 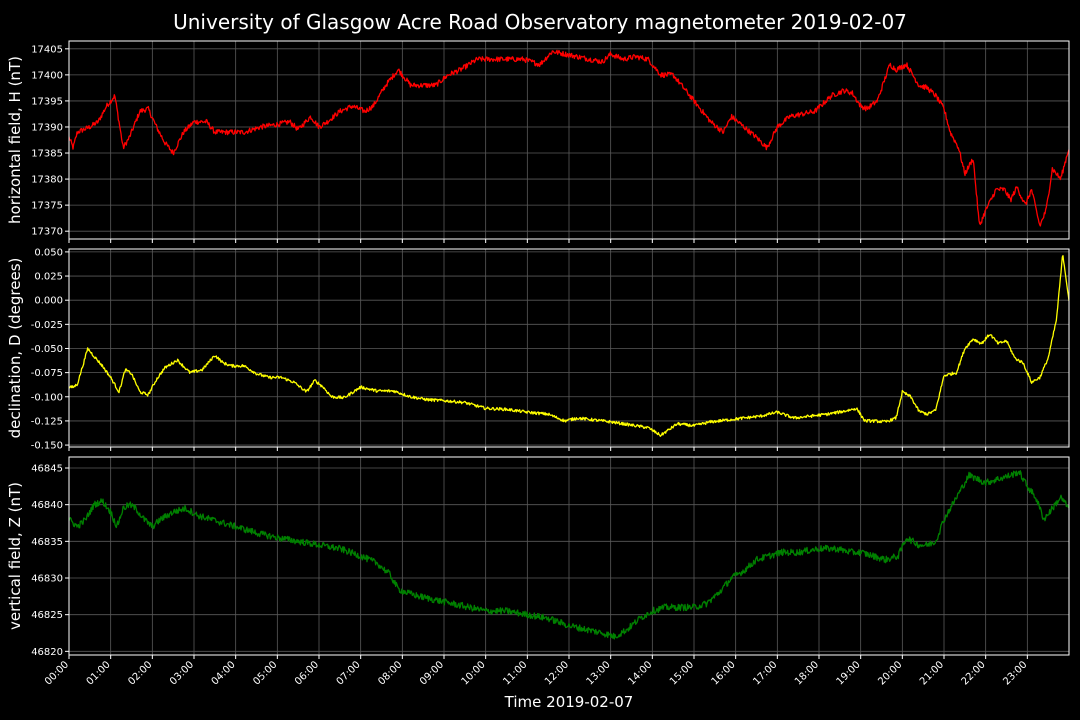 What do you see at coordinates (15, 140) in the screenshot?
I see `h-field-y-axis-label: horizontal field, H (nT)` at bounding box center [15, 140].